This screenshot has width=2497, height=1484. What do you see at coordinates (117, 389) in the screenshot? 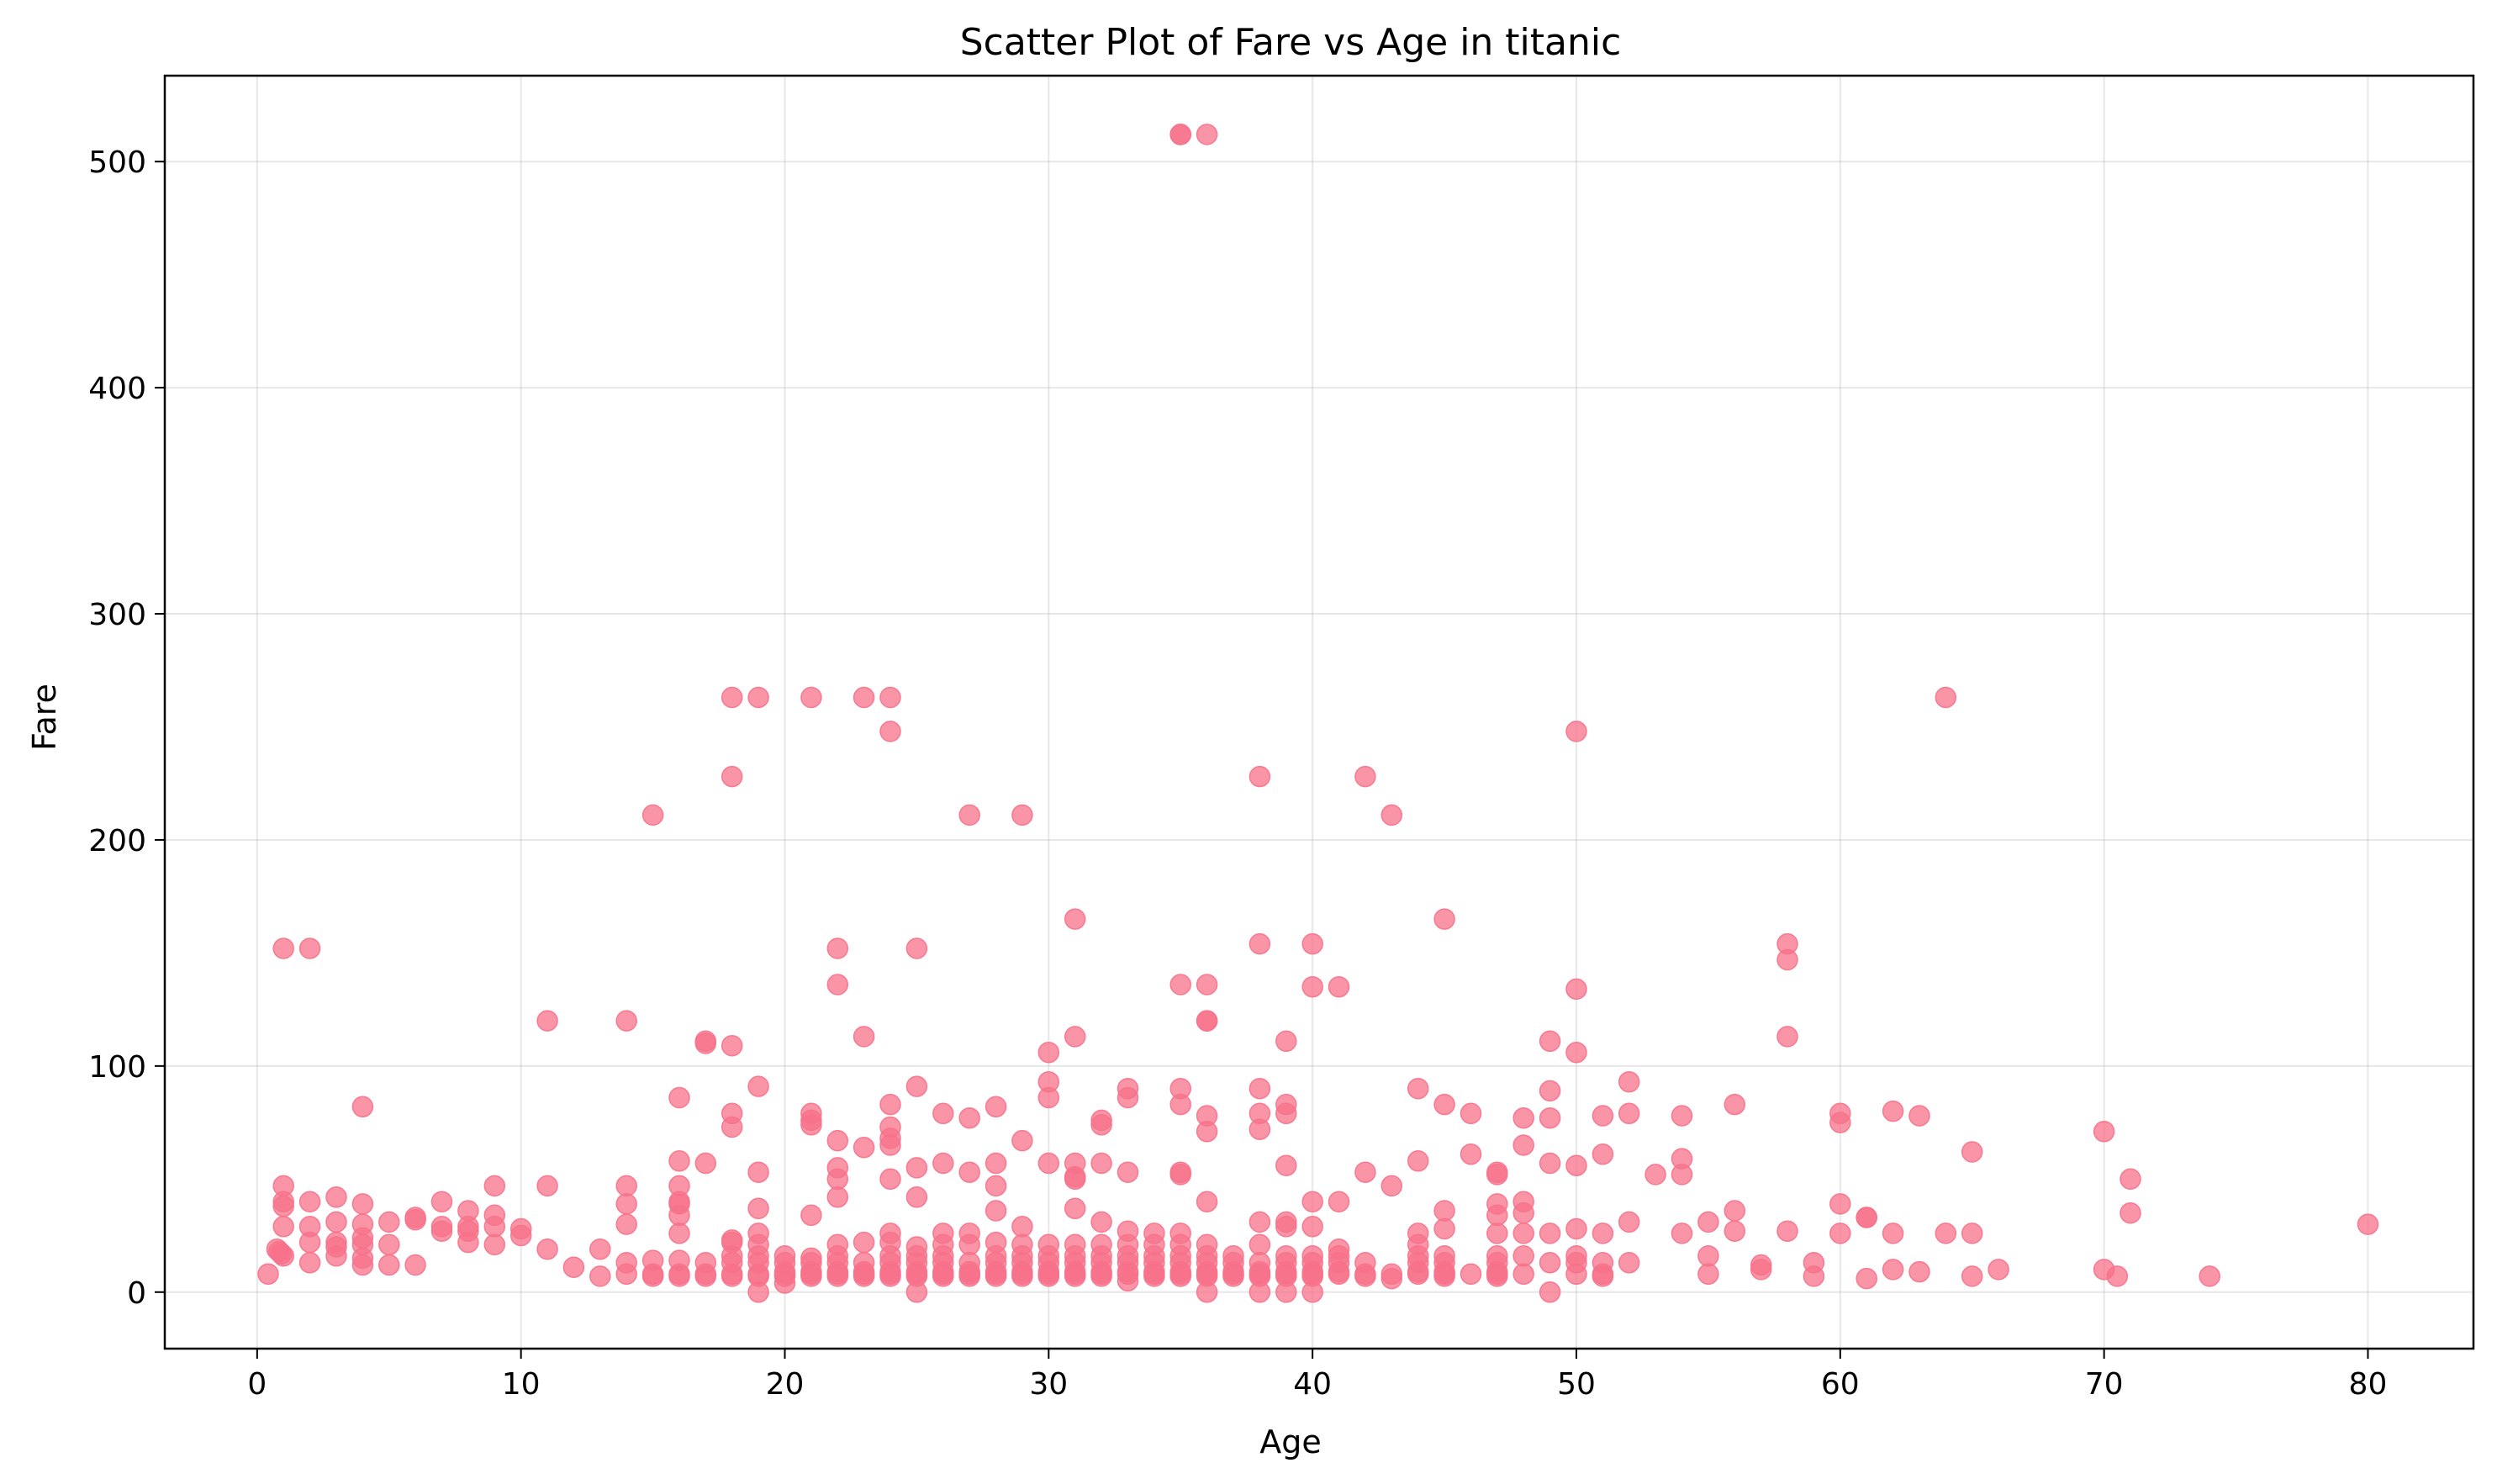
I see `y-tick-label: 400` at bounding box center [117, 389].